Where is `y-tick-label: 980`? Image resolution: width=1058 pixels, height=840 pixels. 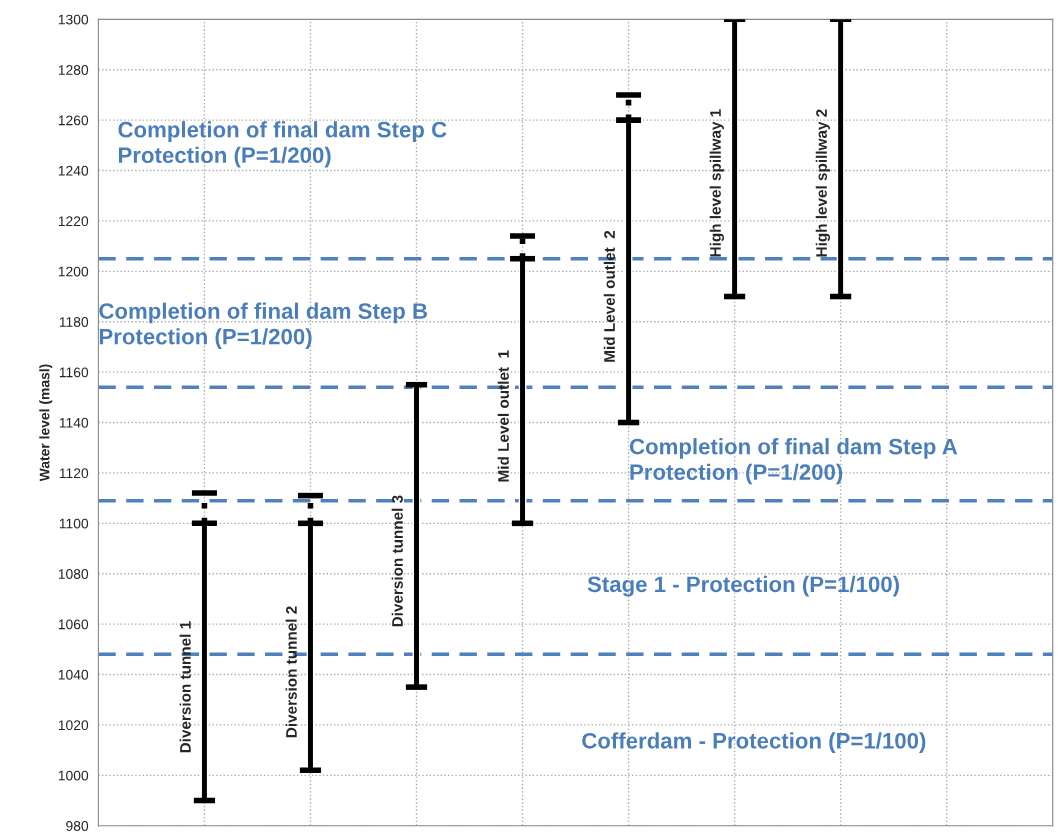 y-tick-label: 980 is located at coordinates (77, 826).